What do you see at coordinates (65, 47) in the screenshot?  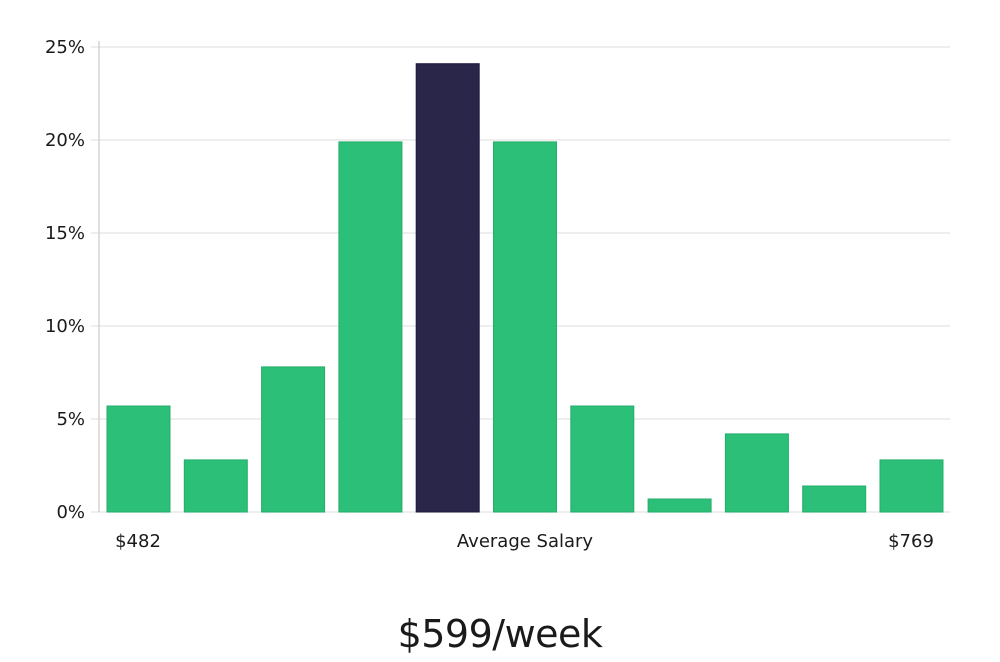 I see `y-tick-label: 25%` at bounding box center [65, 47].